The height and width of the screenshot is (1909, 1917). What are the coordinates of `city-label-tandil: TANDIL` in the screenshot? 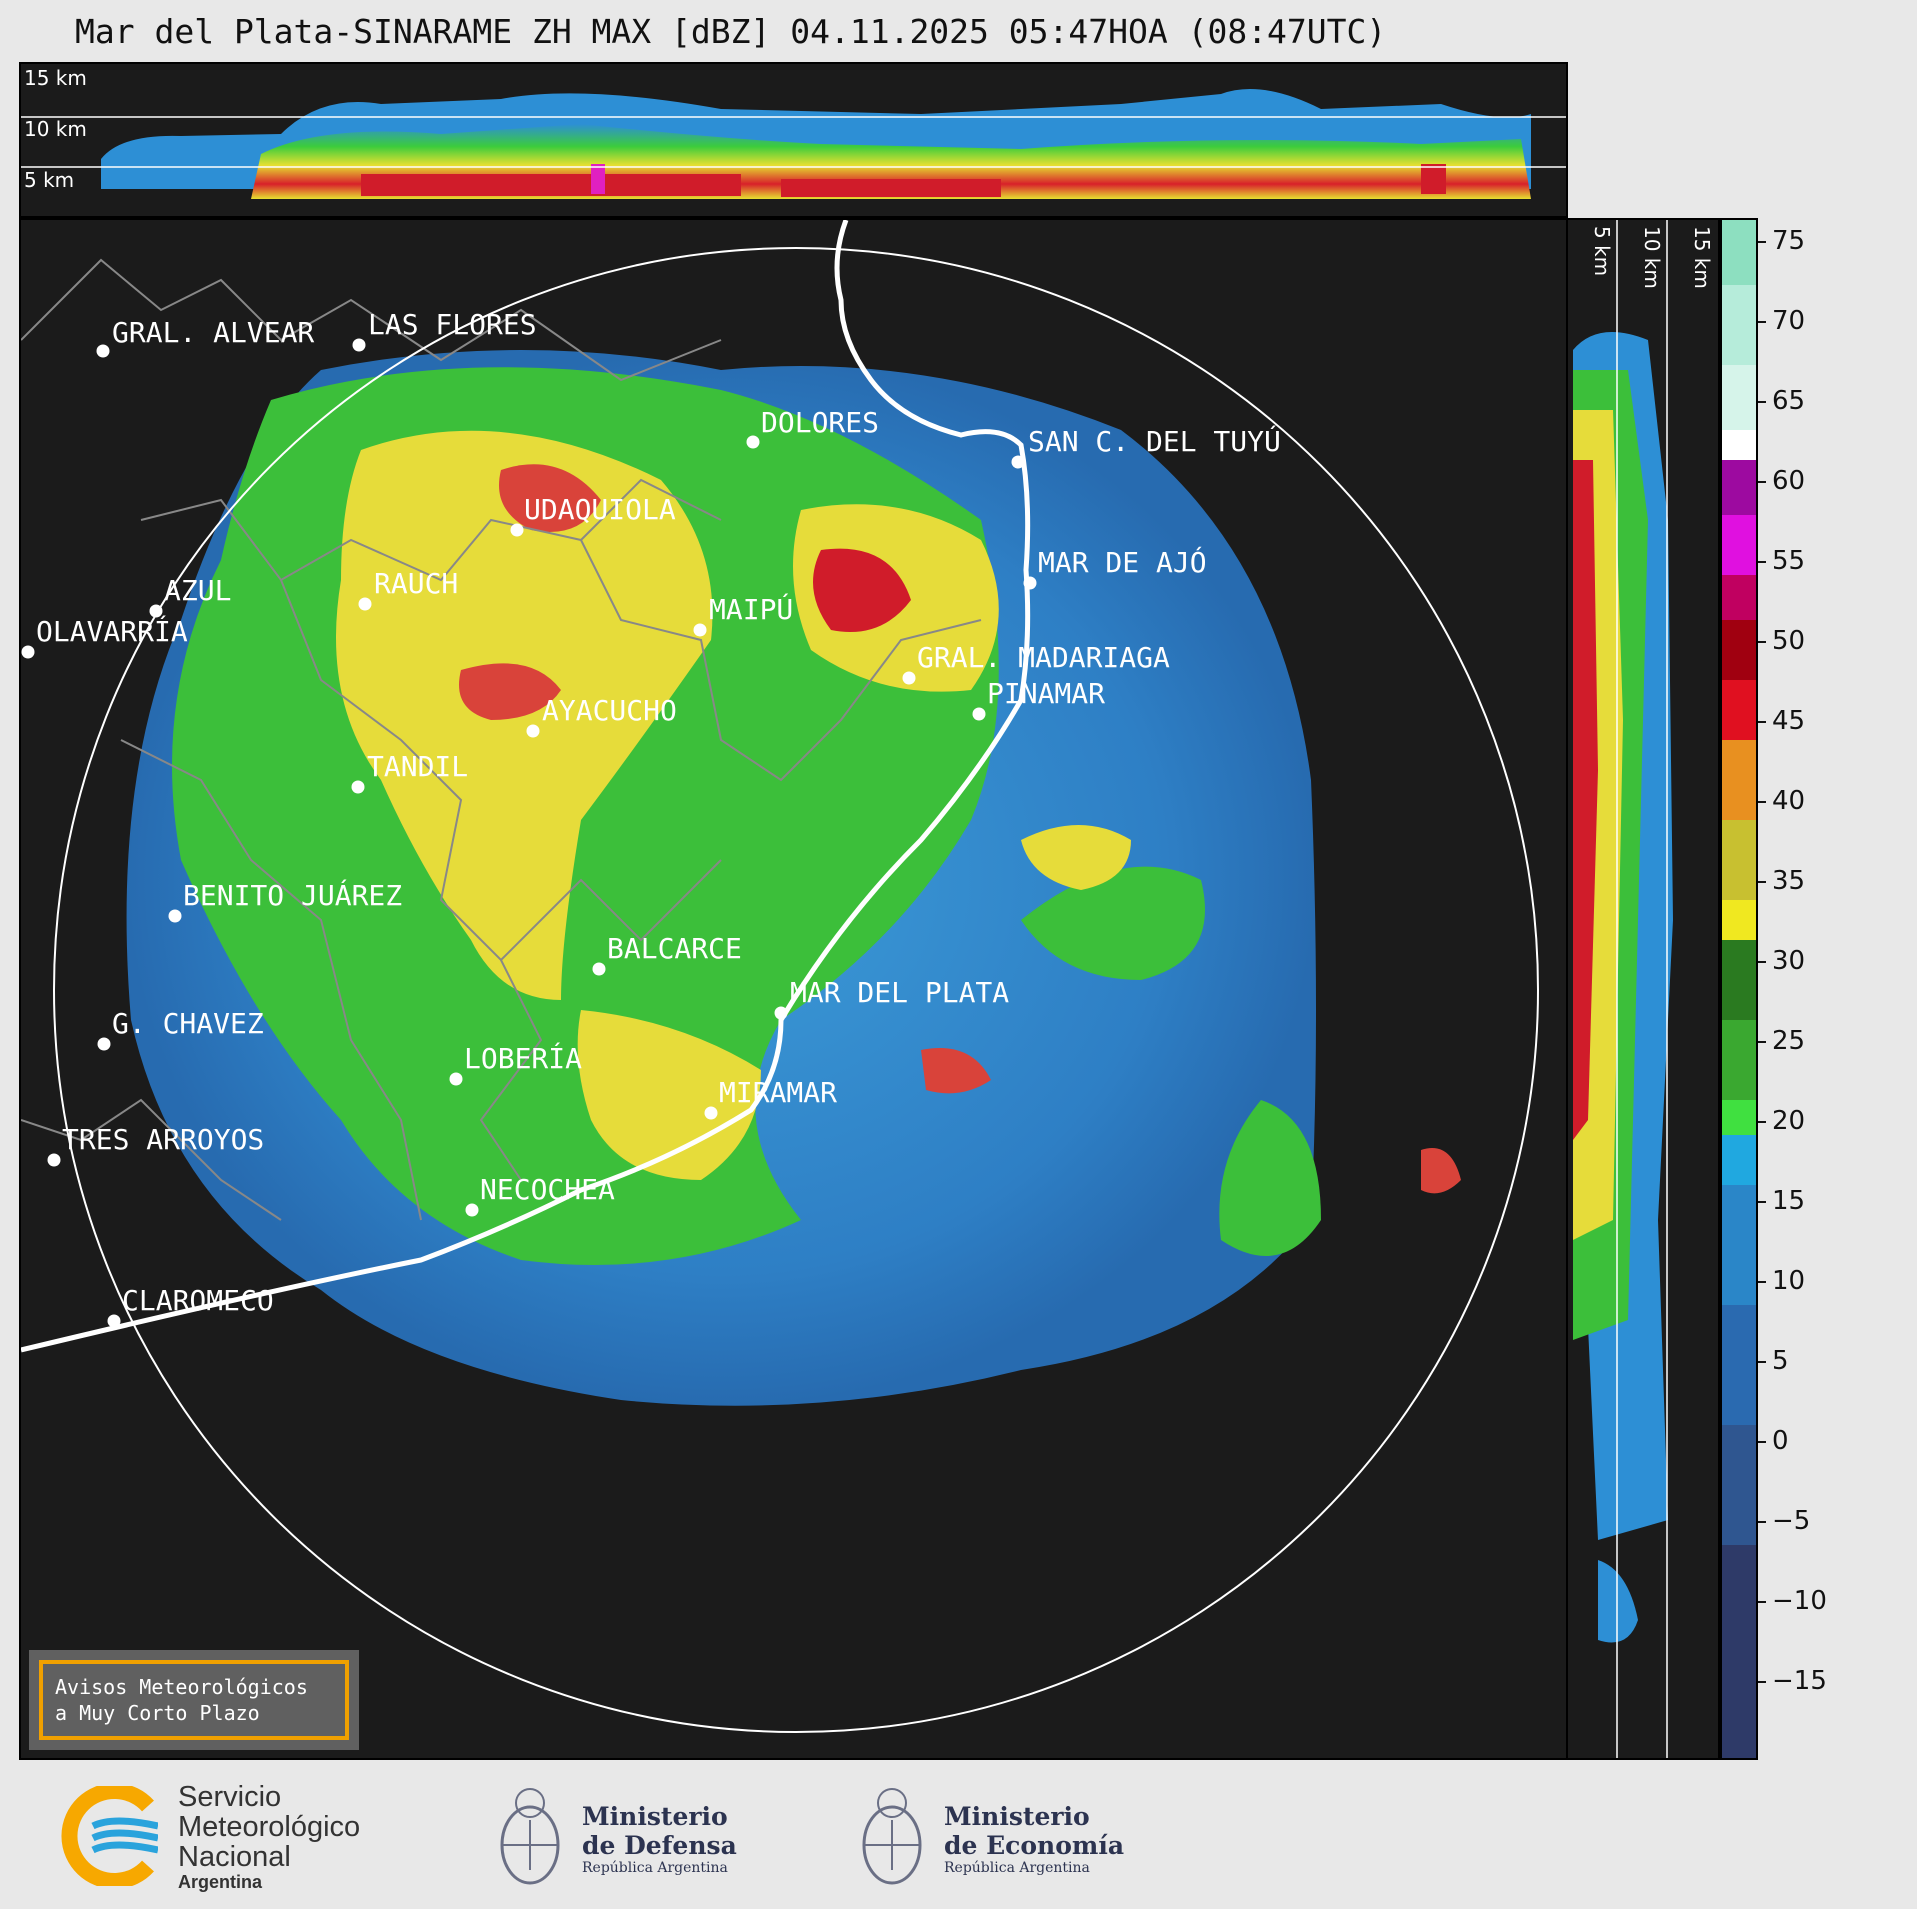 It's located at (418, 766).